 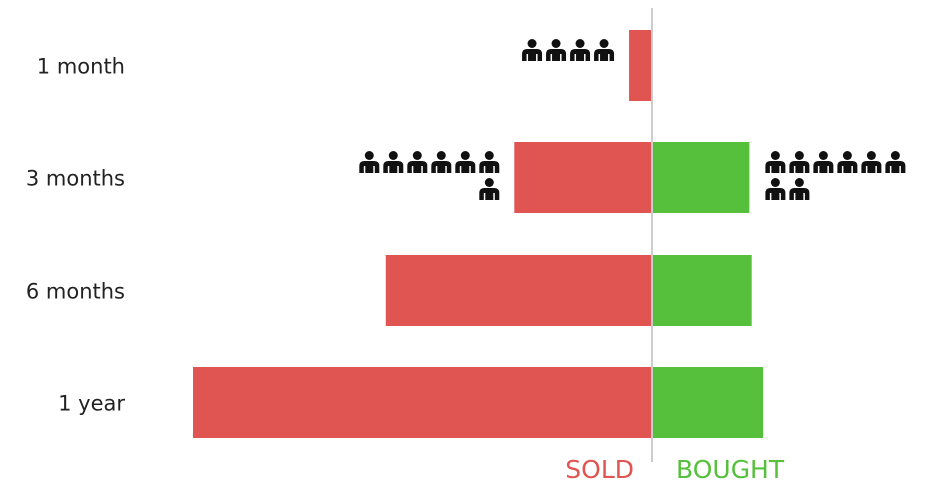 I want to click on category-label: 3 months, so click(x=75, y=179).